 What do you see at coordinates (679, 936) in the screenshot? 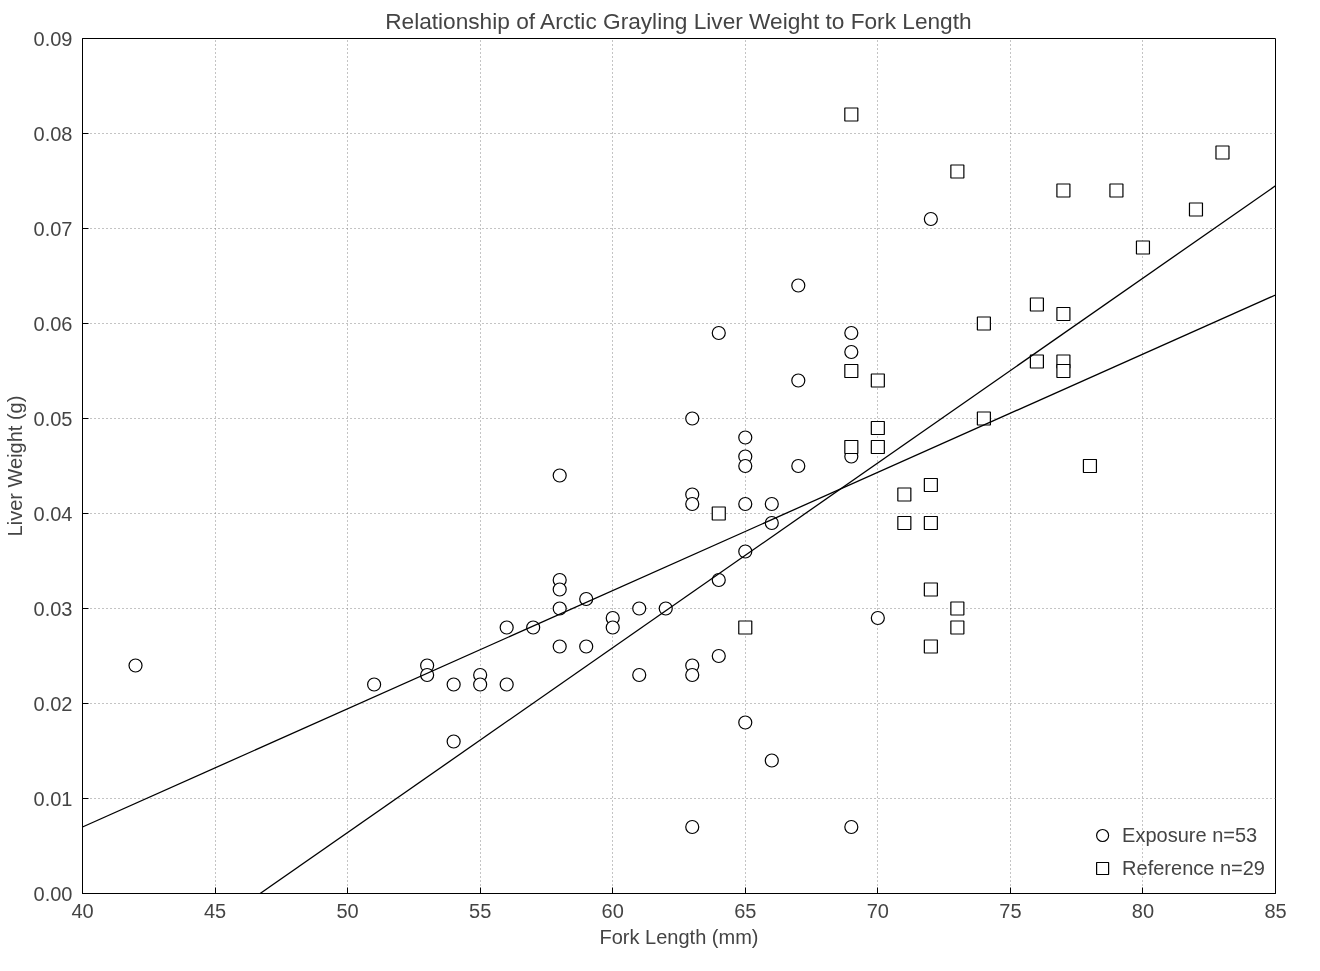
I see `x-axis-title: Fork Length (mm)` at bounding box center [679, 936].